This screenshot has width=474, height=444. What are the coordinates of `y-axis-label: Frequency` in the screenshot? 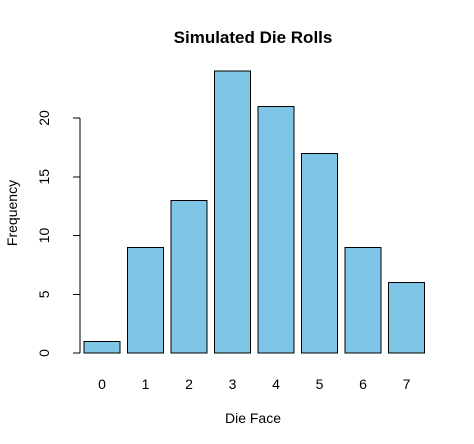 It's located at (12, 213).